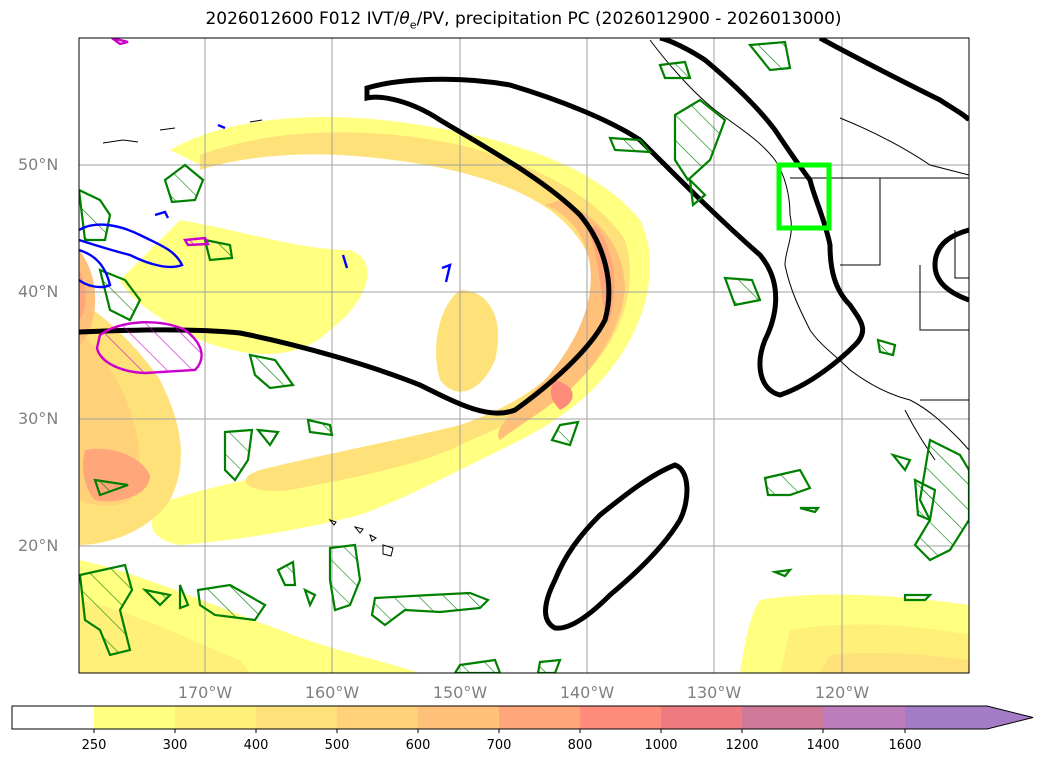  I want to click on target-region-box, so click(804, 196).